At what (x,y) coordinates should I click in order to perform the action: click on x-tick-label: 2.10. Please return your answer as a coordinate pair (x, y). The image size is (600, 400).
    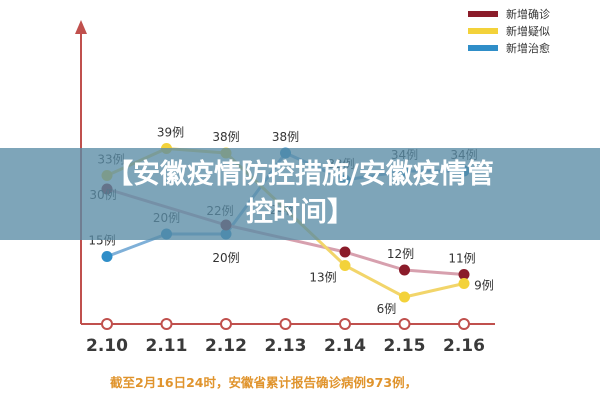
    Looking at the image, I should click on (107, 346).